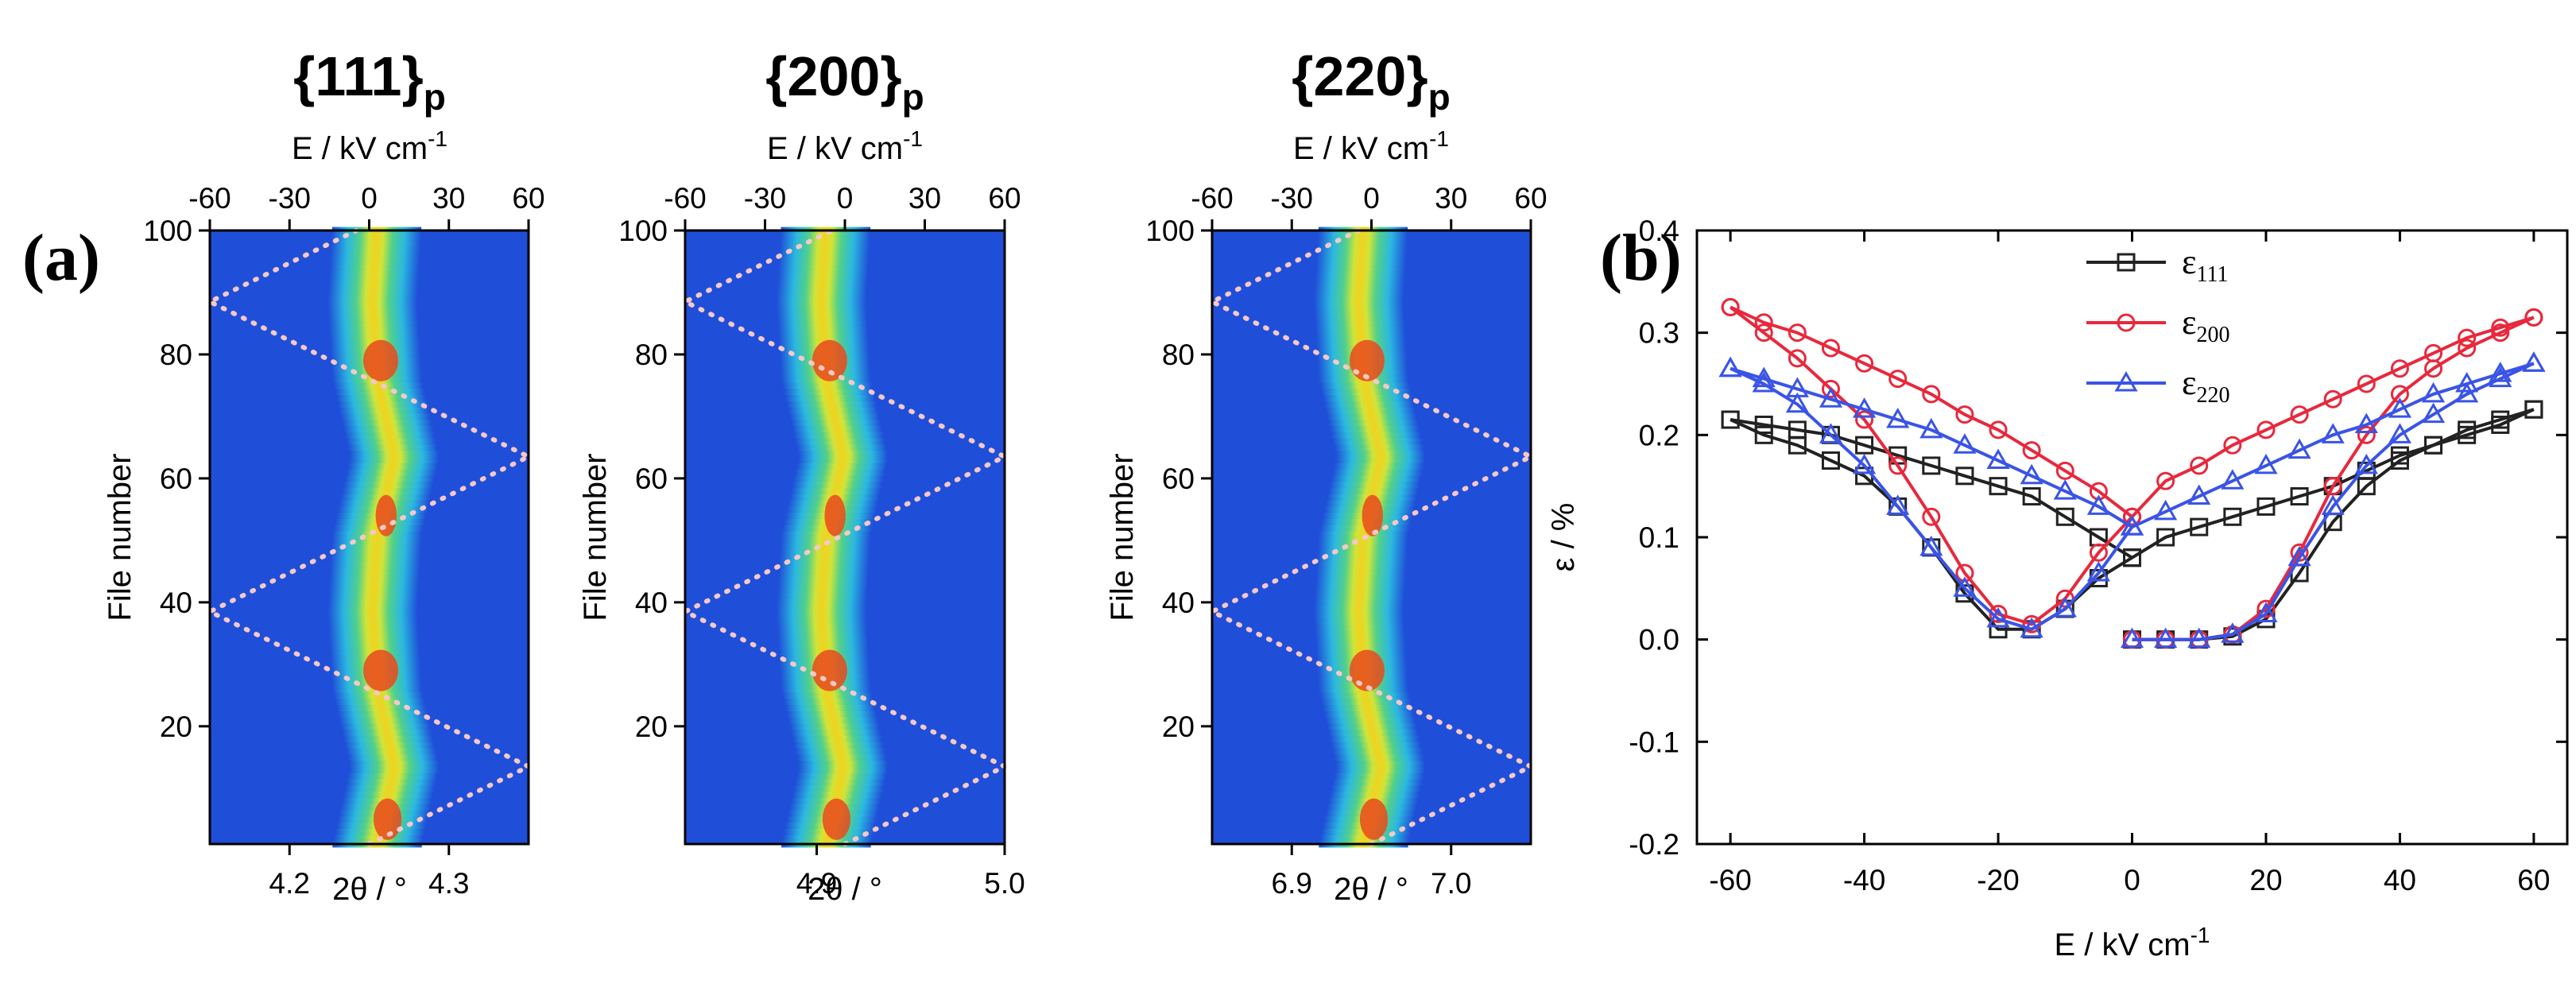  Describe the element at coordinates (1178, 603) in the screenshot. I see `y-tick-label: 40` at that location.